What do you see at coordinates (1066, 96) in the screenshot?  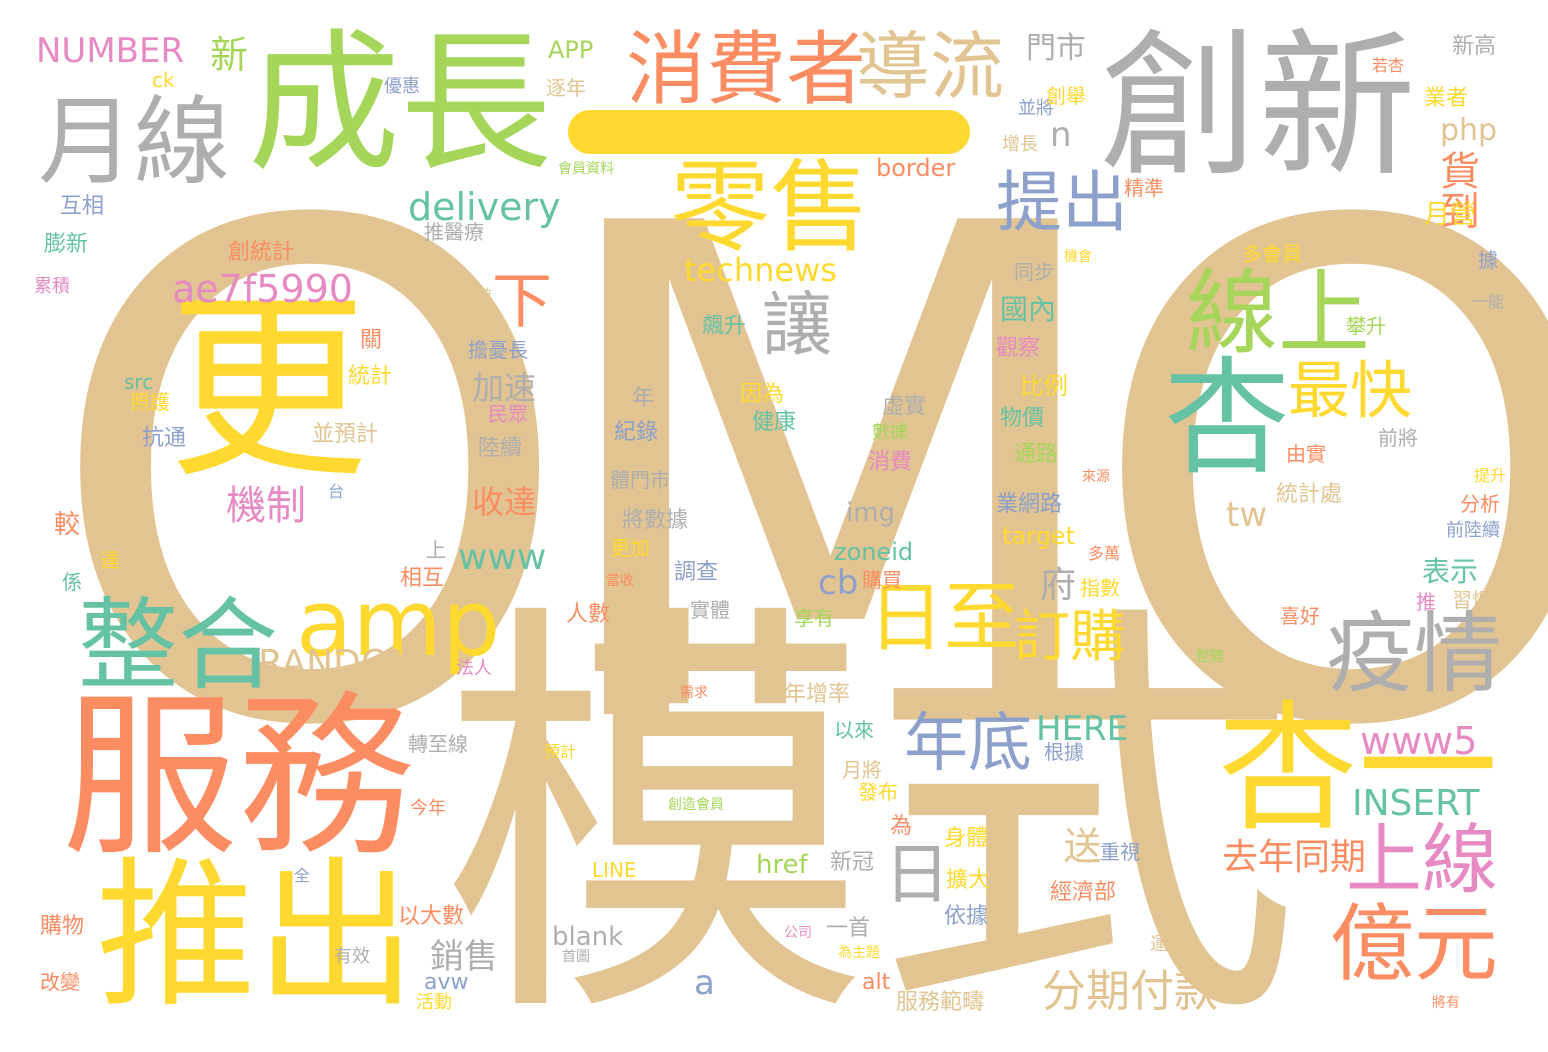 I see `word-chuangju: 創舉` at bounding box center [1066, 96].